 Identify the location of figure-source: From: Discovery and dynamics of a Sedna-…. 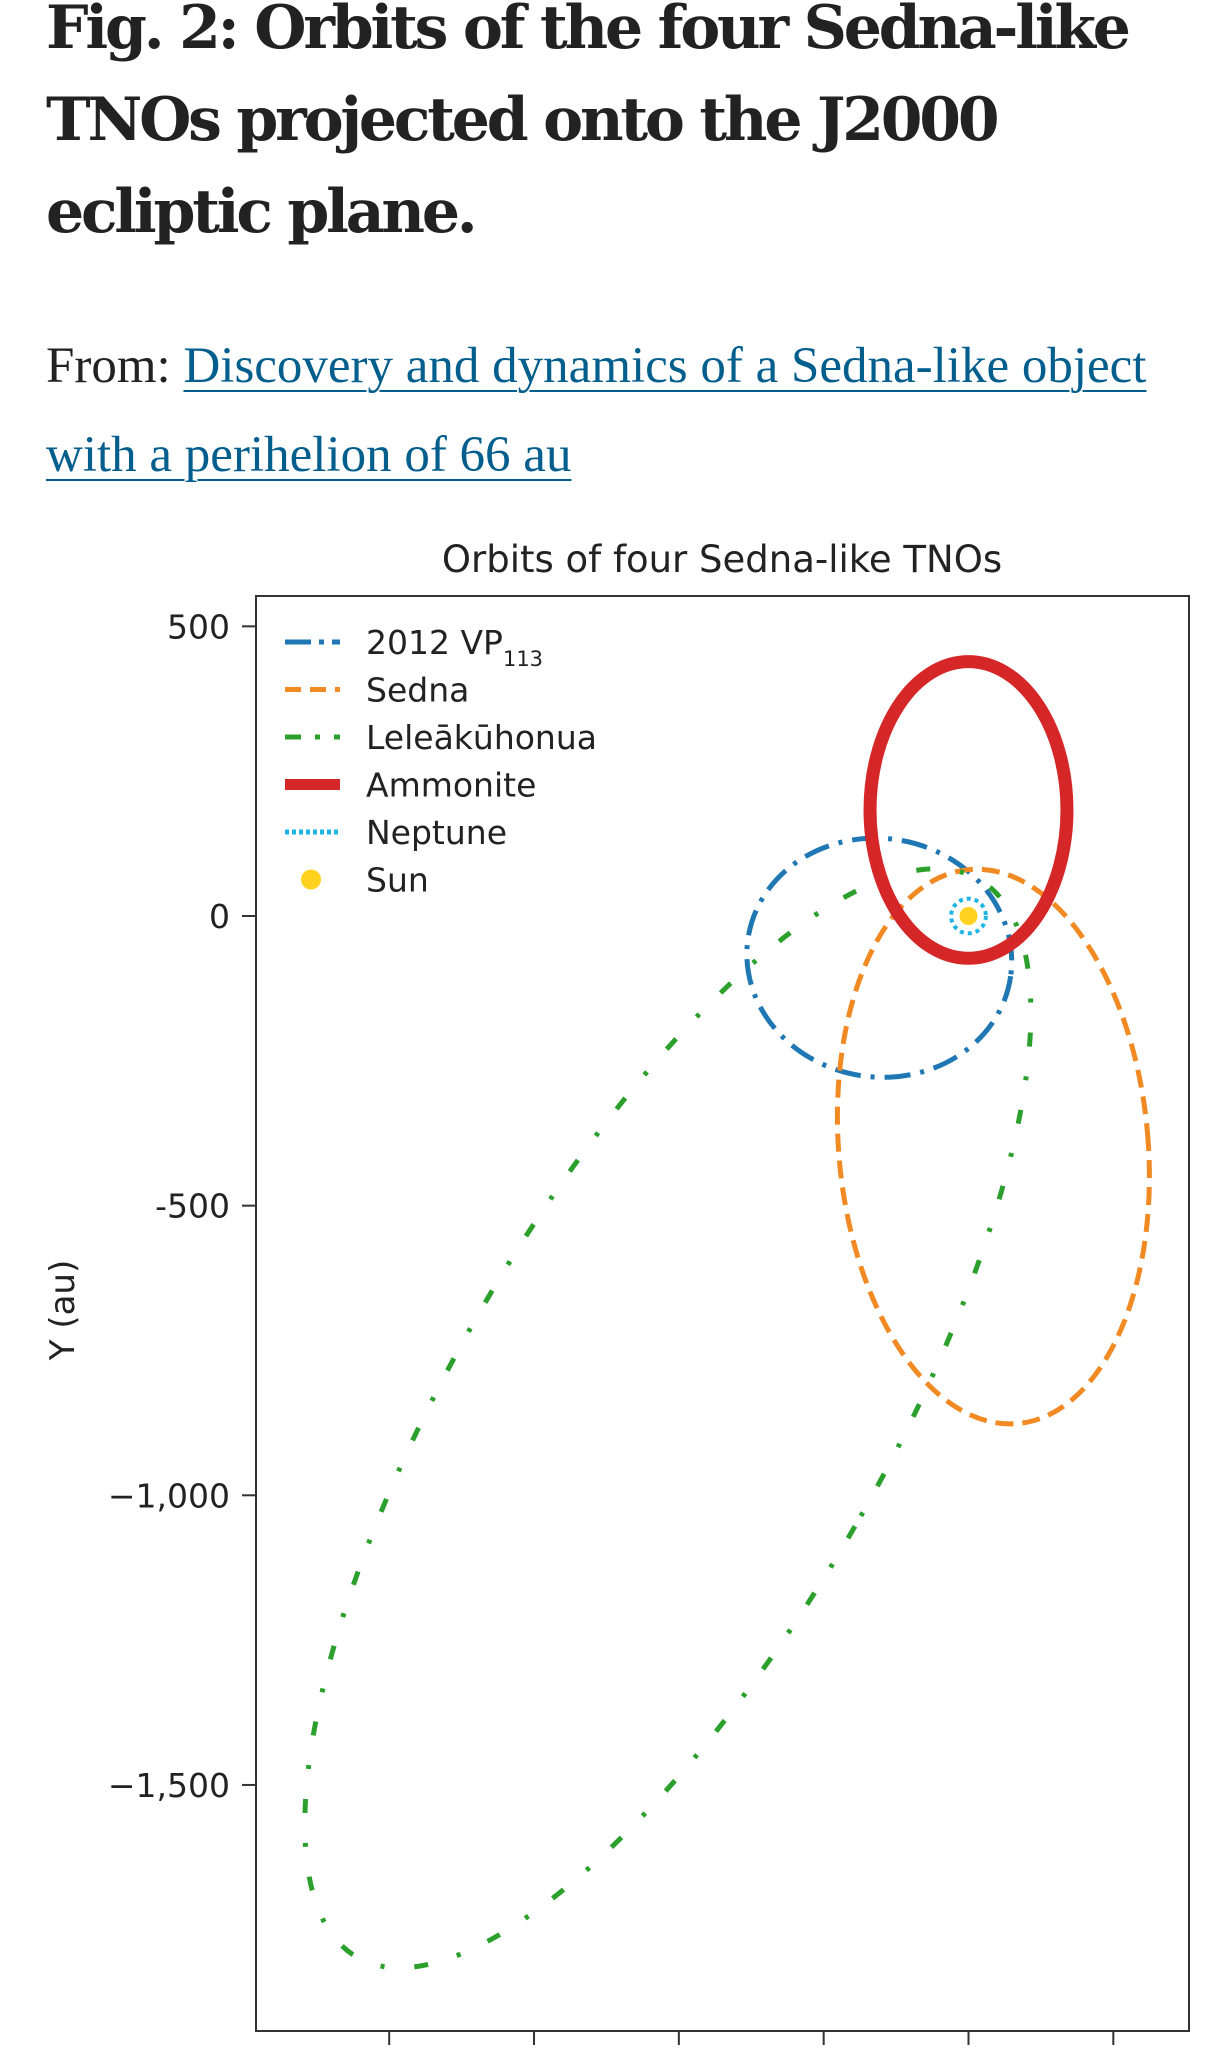
(626, 411).